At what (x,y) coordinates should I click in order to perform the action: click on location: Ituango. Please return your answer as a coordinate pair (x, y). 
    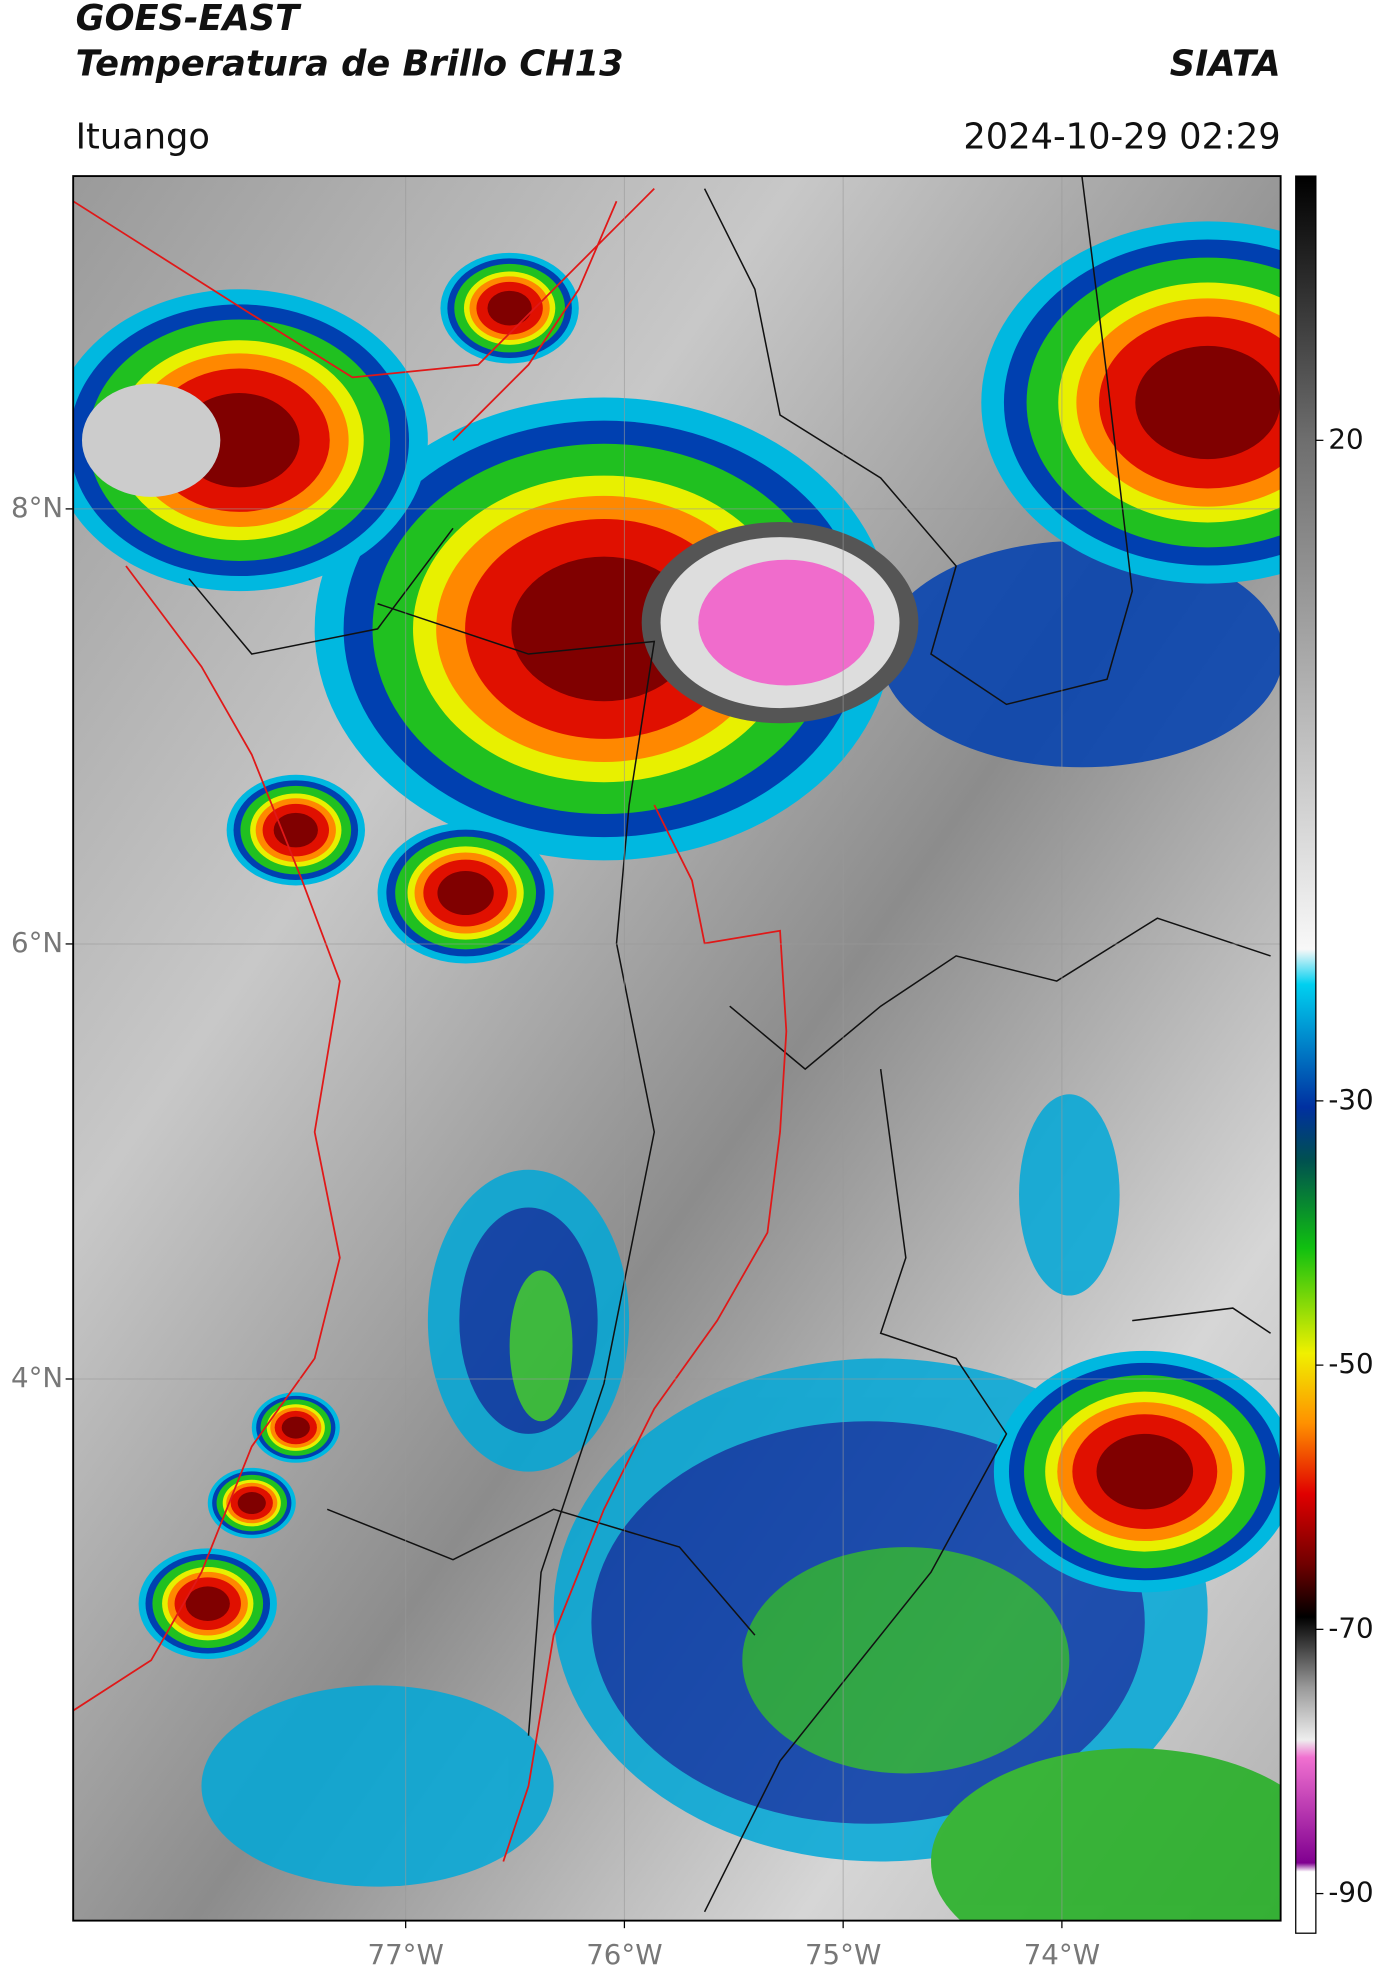
    Looking at the image, I should click on (143, 136).